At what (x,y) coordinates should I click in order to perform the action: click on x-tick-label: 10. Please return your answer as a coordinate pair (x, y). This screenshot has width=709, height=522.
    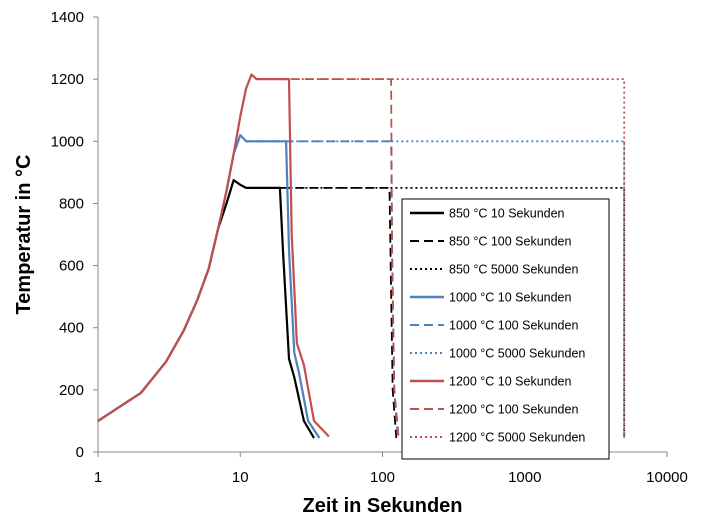
    Looking at the image, I should click on (240, 477).